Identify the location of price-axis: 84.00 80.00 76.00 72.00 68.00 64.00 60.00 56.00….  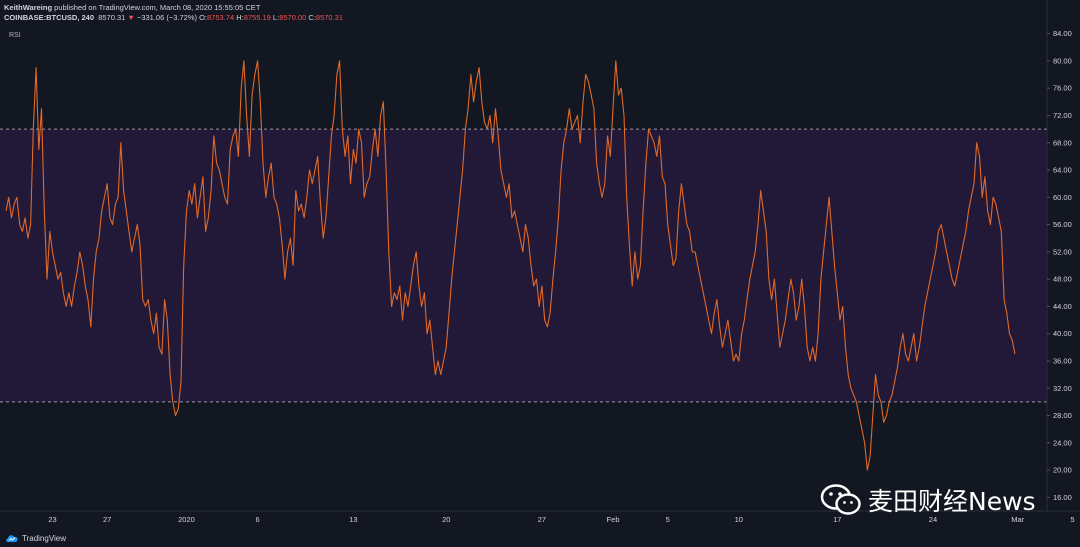
(1059, 265).